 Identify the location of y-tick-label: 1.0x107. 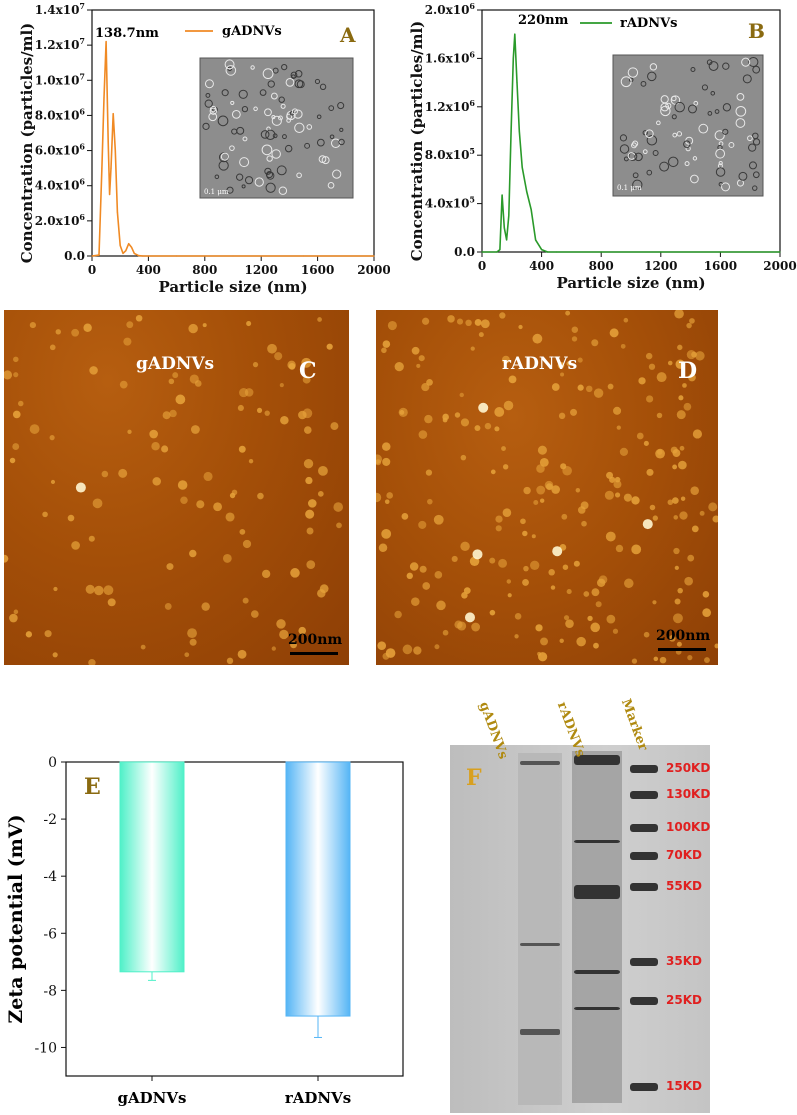
(60, 79).